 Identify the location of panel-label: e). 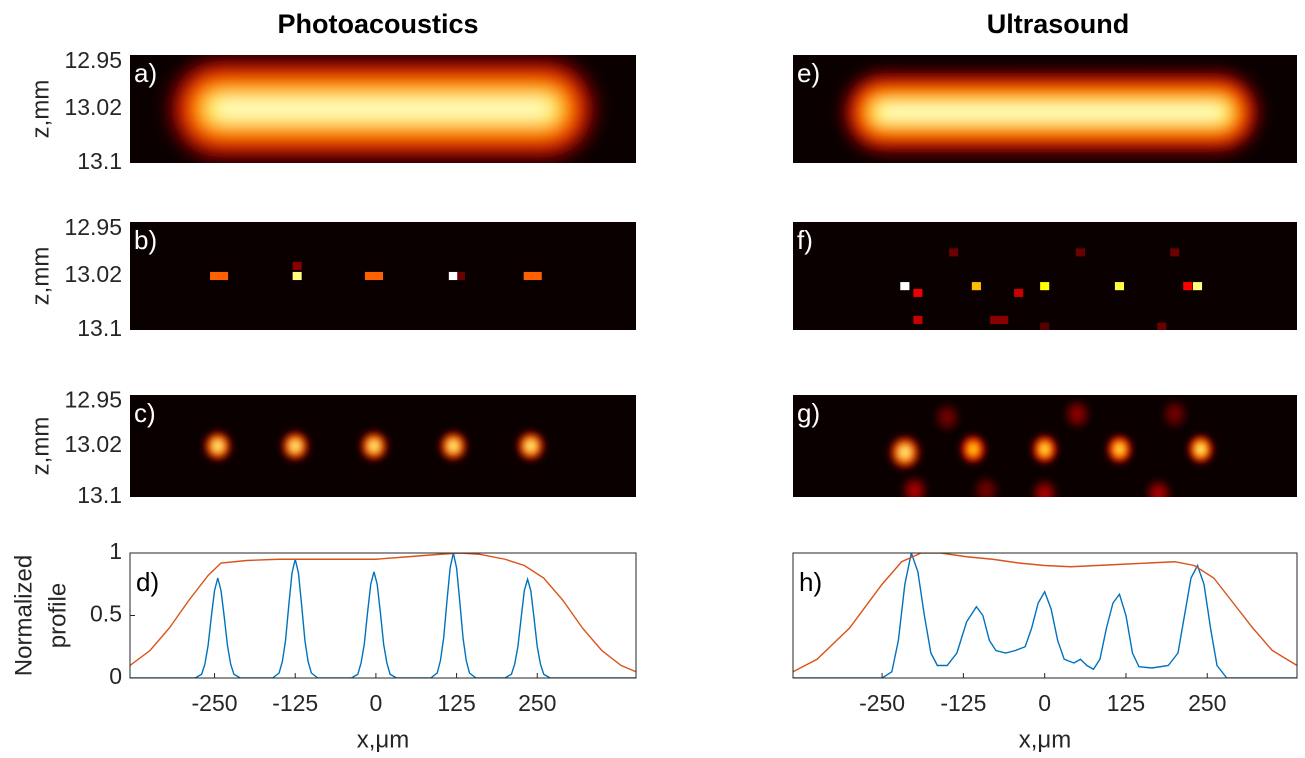
(808, 73).